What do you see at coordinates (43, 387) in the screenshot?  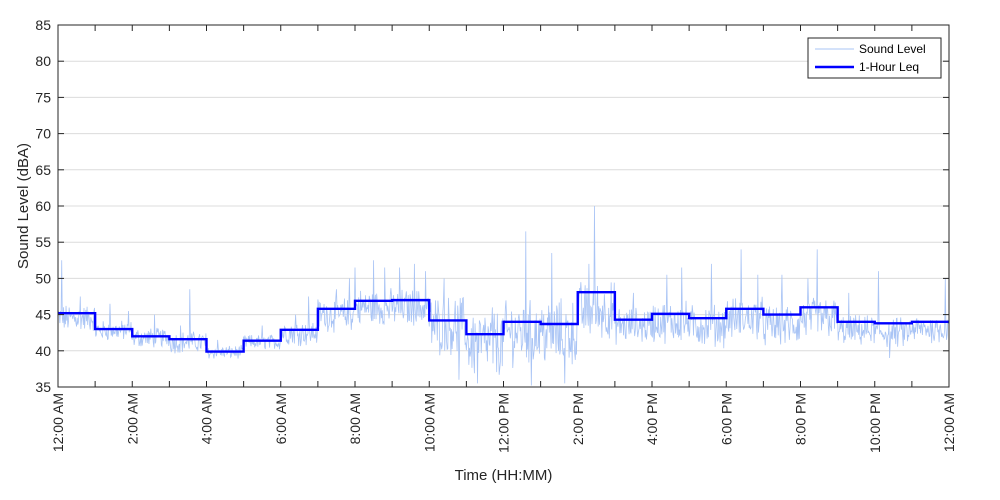 I see `y-tick-label: 35` at bounding box center [43, 387].